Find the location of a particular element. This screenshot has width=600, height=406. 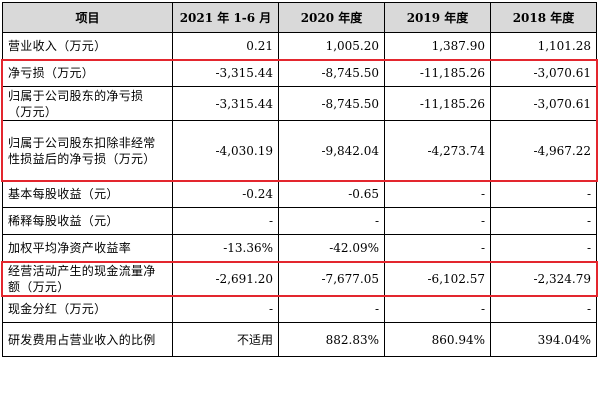

cell-2020: 882.83% is located at coordinates (331, 339).